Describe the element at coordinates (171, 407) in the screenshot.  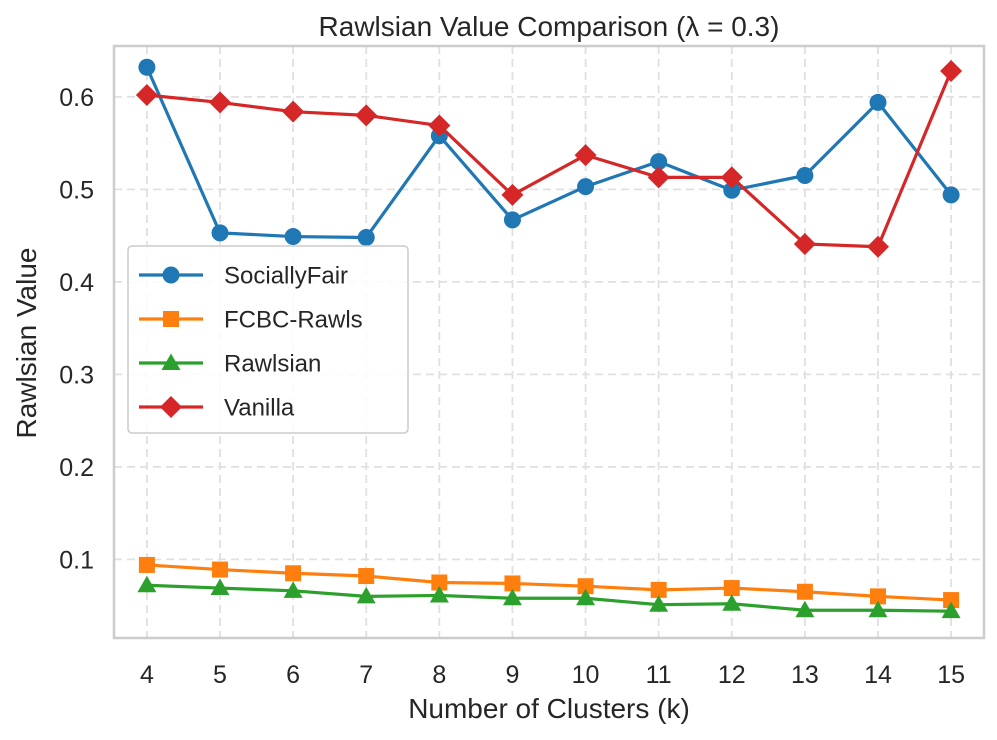
I see `legend-marker-vanilla` at that location.